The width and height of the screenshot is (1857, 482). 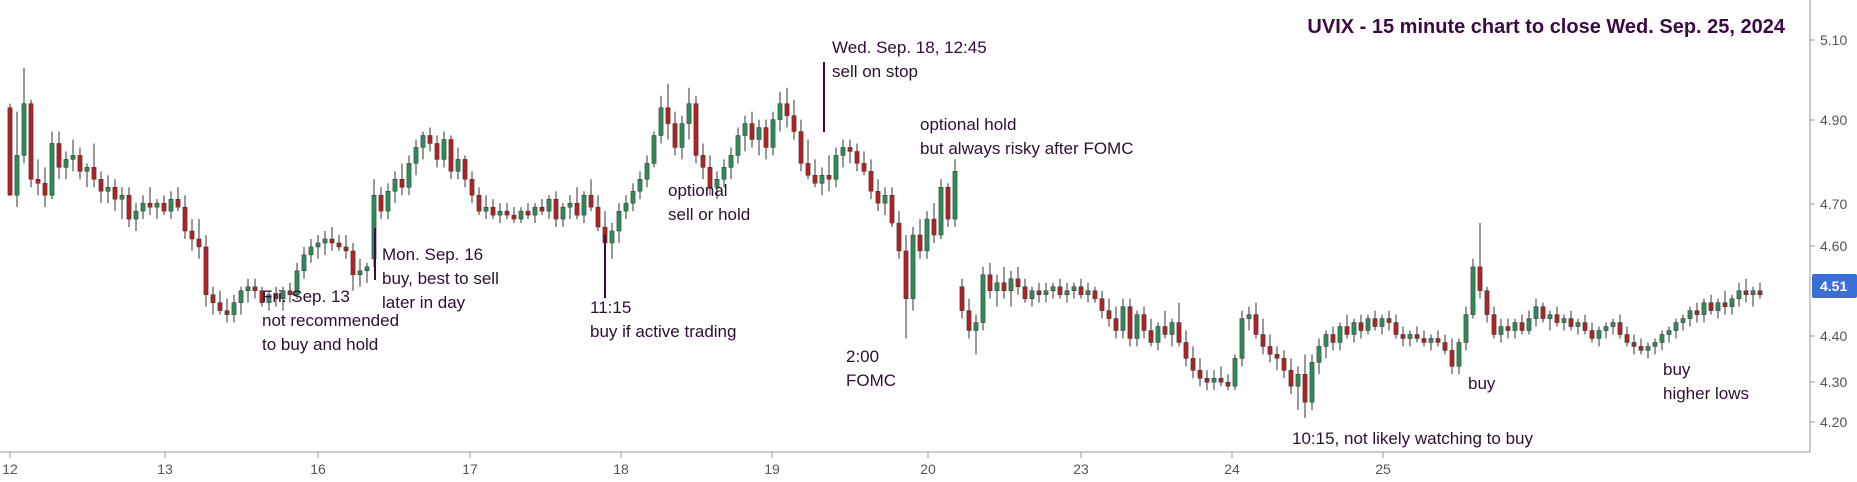 I want to click on annotation-line: to buy and hold, so click(x=320, y=344).